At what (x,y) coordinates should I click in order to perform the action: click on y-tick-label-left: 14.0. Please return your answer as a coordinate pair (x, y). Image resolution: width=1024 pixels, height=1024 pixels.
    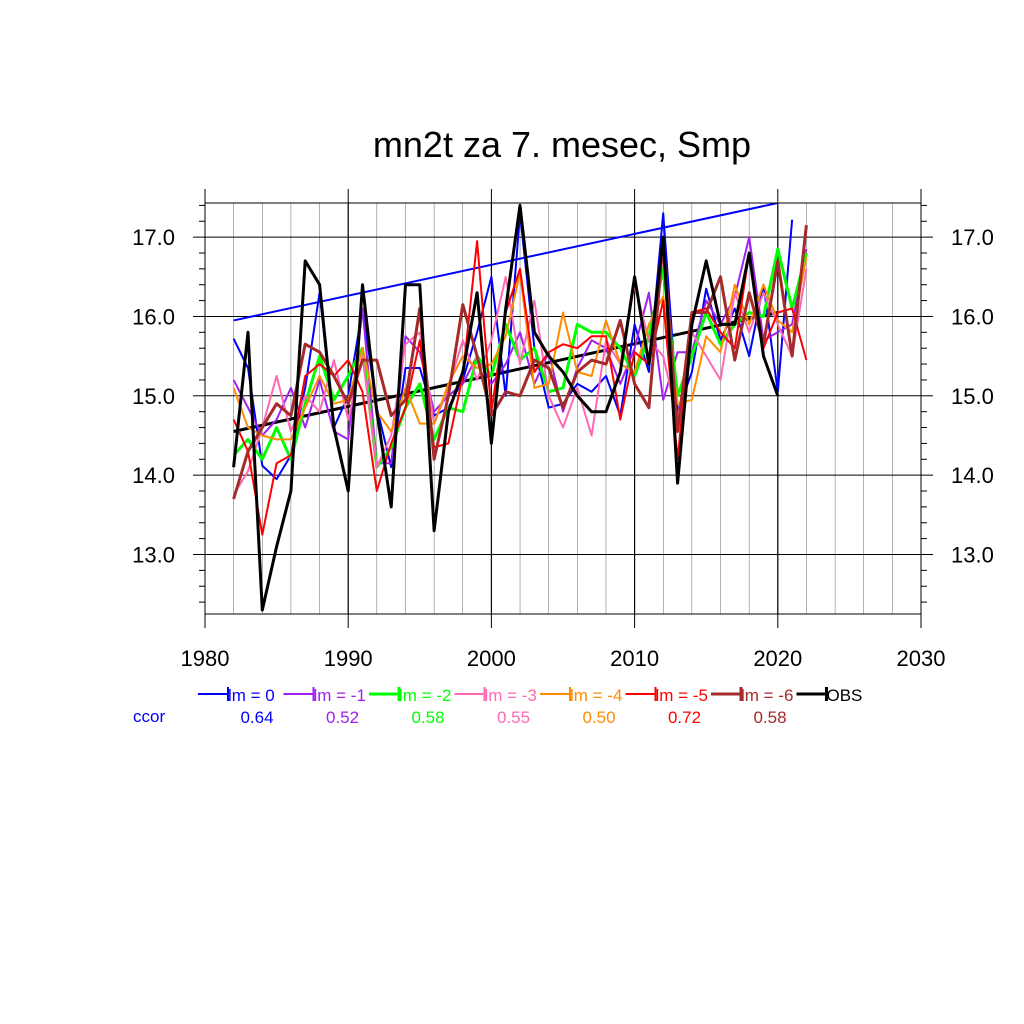
    Looking at the image, I should click on (153, 475).